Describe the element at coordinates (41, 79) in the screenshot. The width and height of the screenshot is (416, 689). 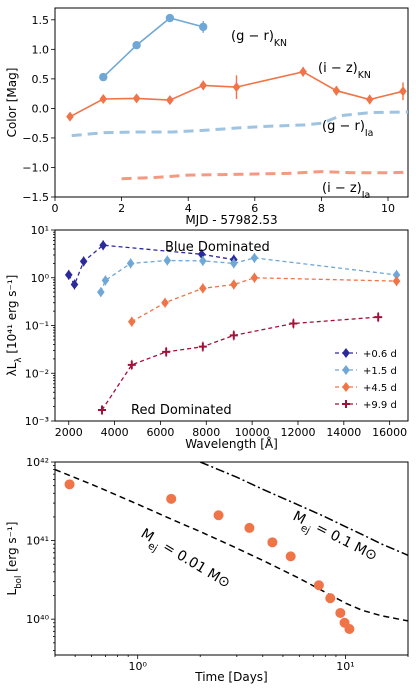
I see `color-y-label: 0.5` at that location.